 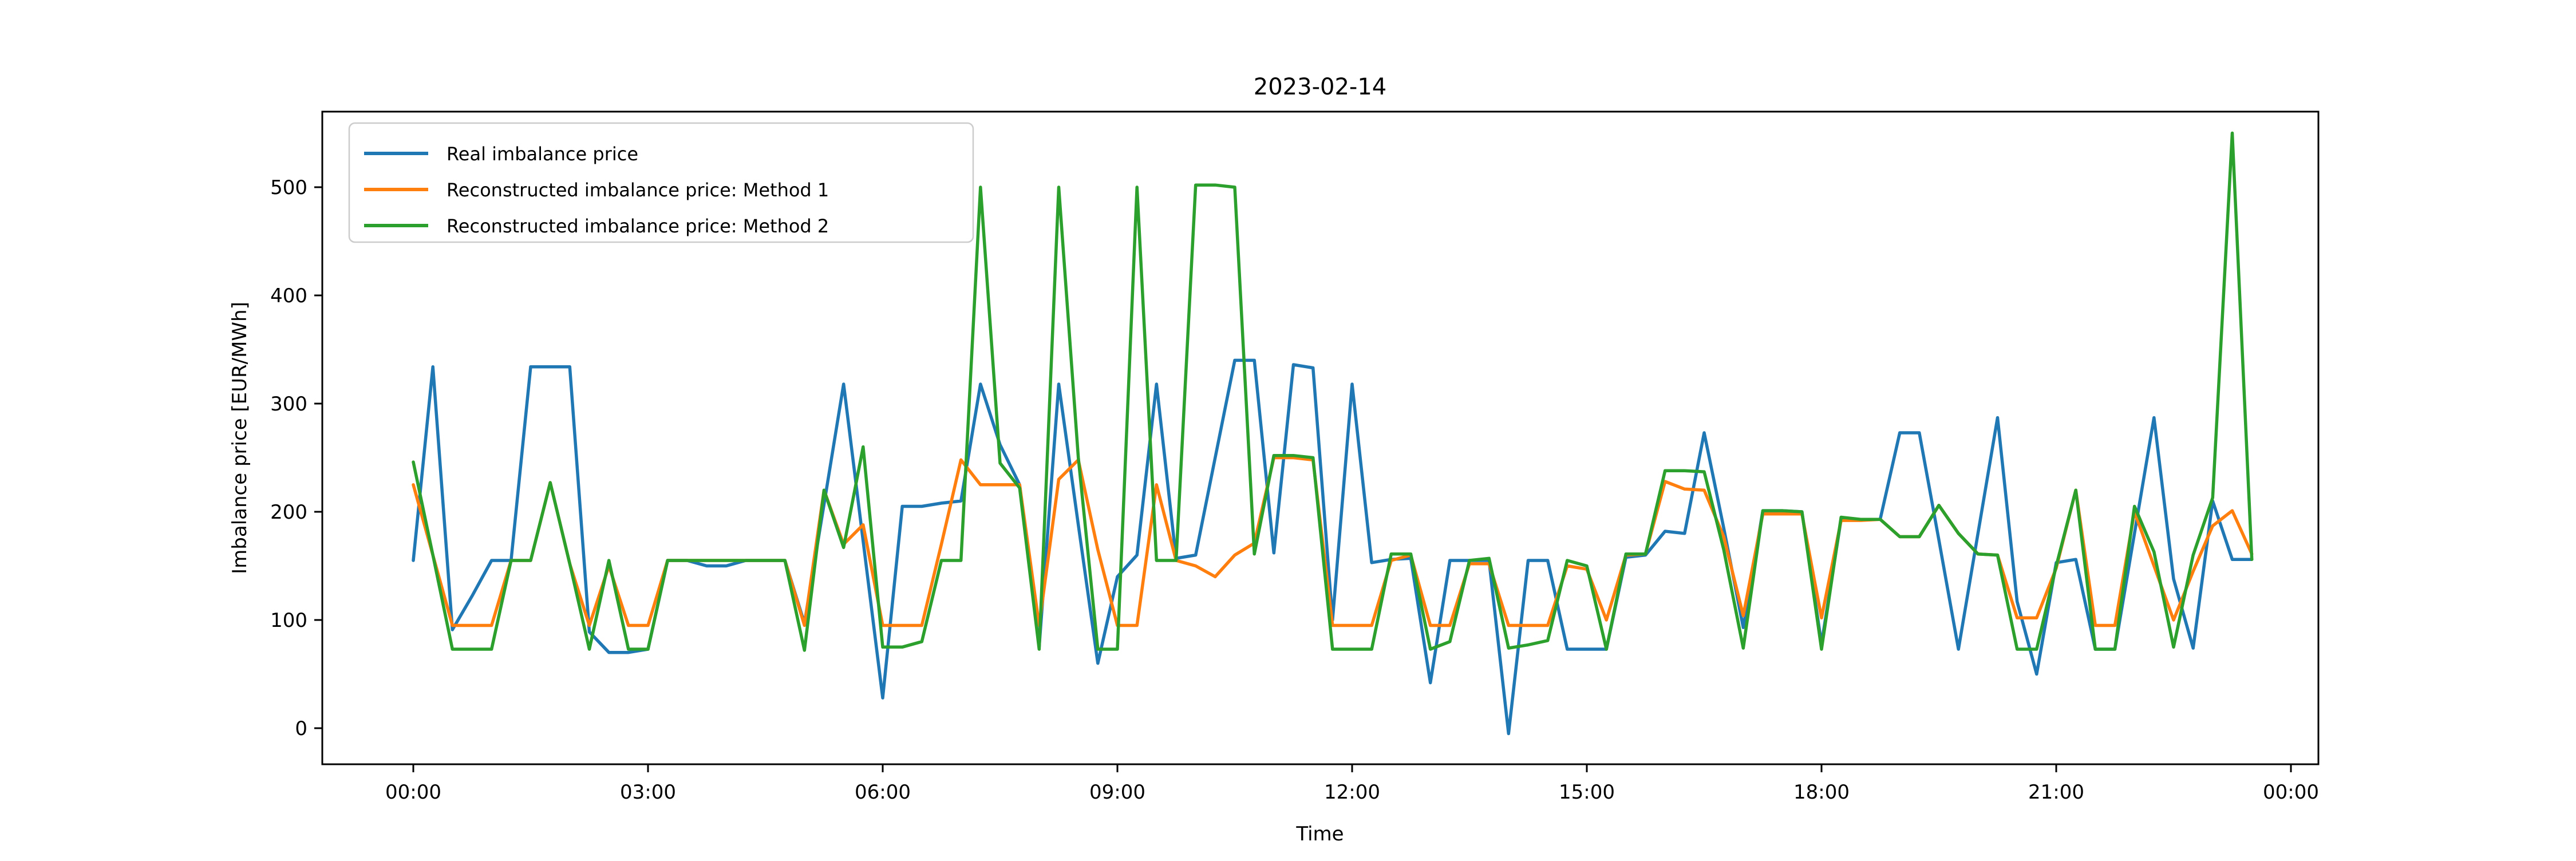 What do you see at coordinates (239, 438) in the screenshot?
I see `y-axis-label: Imbalance price [EUR/MWh]` at bounding box center [239, 438].